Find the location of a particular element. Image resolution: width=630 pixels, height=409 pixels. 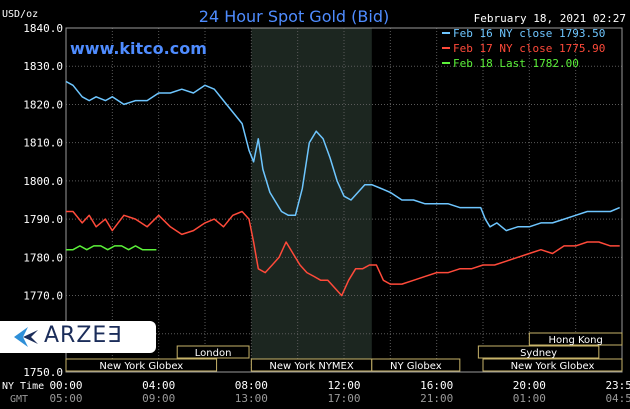

x-tick-label-gmt: 13:00 is located at coordinates (251, 398).